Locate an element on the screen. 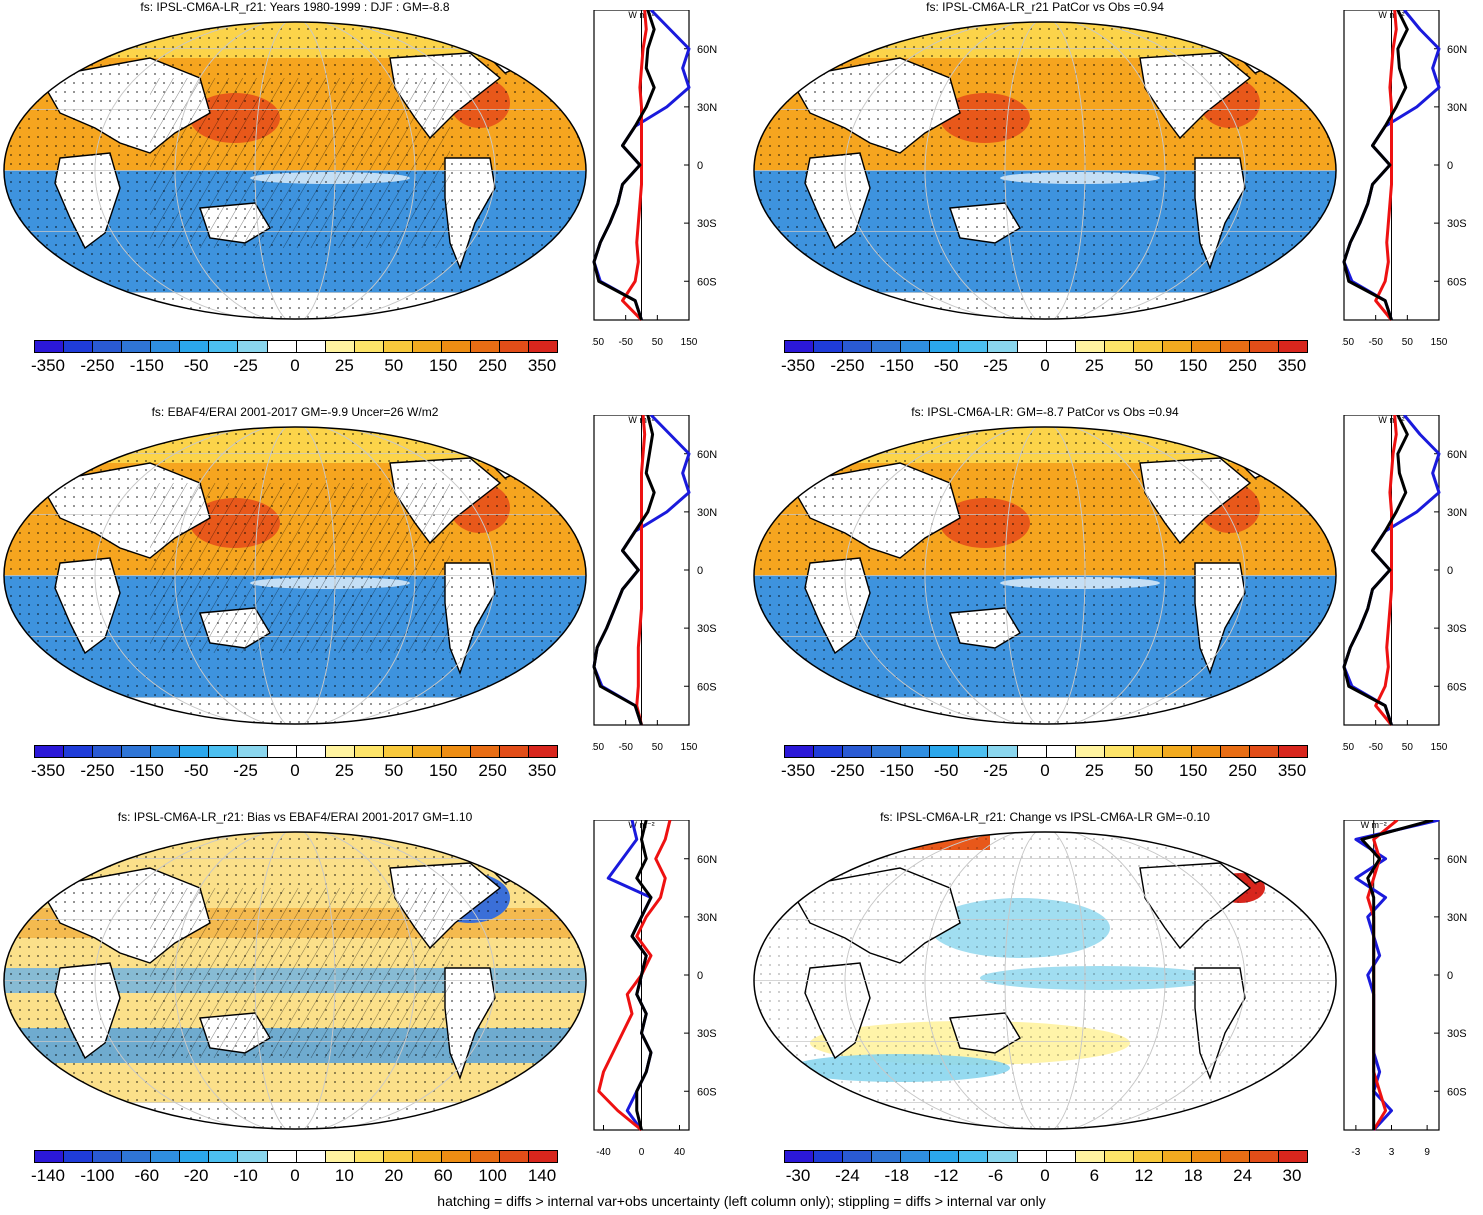 The height and width of the screenshot is (1215, 1483). colorbar-label: 30 is located at coordinates (1292, 1175).